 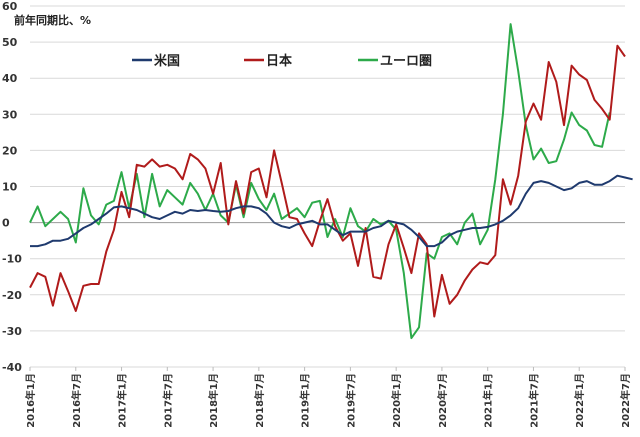 What do you see at coordinates (305, 400) in the screenshot?
I see `x-tick-label: 2019年1月` at bounding box center [305, 400].